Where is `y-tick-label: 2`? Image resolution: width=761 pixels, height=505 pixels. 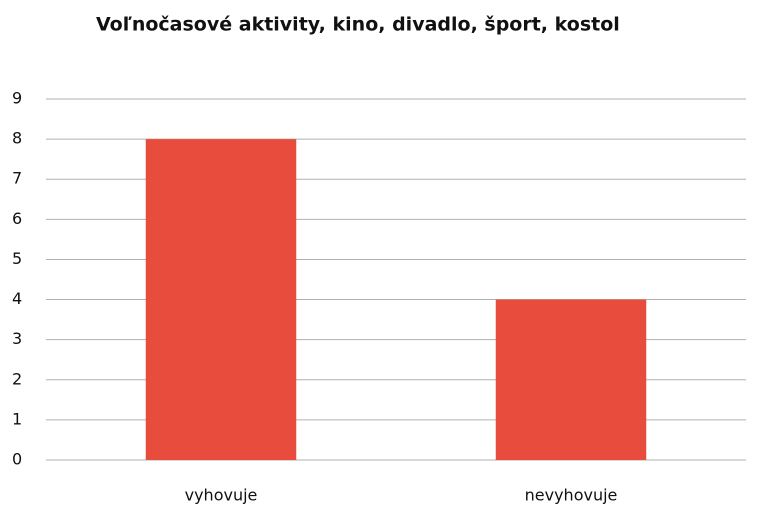 y-tick-label: 2 is located at coordinates (17, 378).